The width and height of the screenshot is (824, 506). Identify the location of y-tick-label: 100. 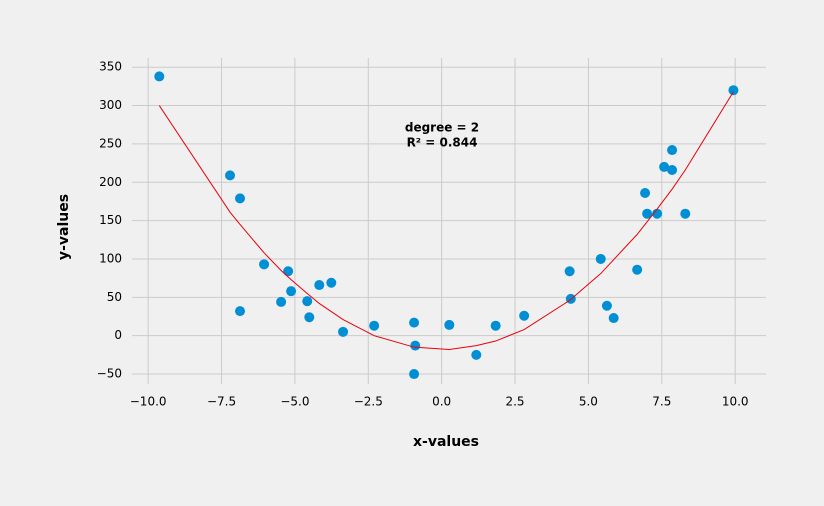
(110, 258).